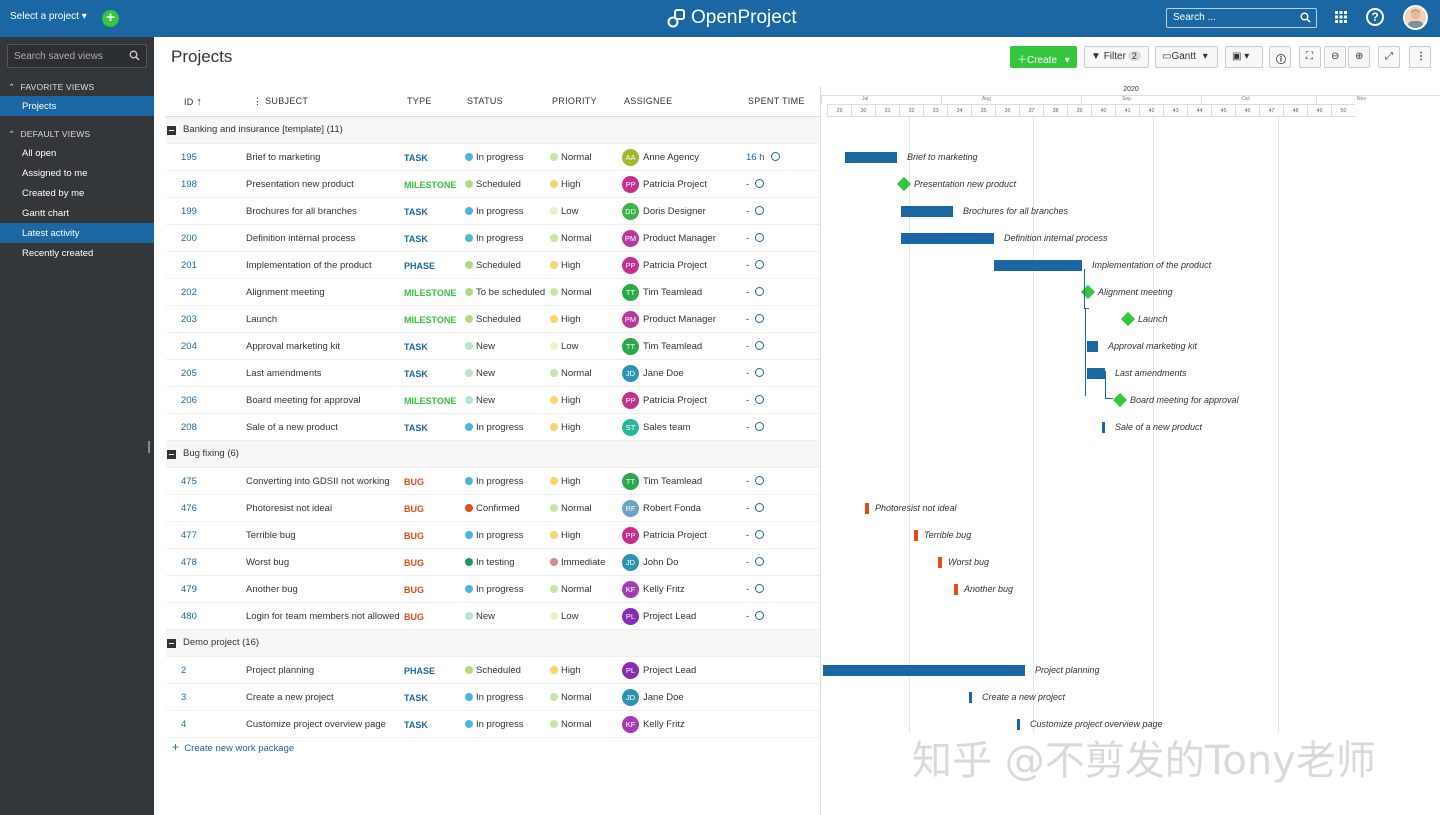 Image resolution: width=1440 pixels, height=815 pixels. Describe the element at coordinates (661, 508) in the screenshot. I see `assignee-cell: RF Robert Fonda` at that location.